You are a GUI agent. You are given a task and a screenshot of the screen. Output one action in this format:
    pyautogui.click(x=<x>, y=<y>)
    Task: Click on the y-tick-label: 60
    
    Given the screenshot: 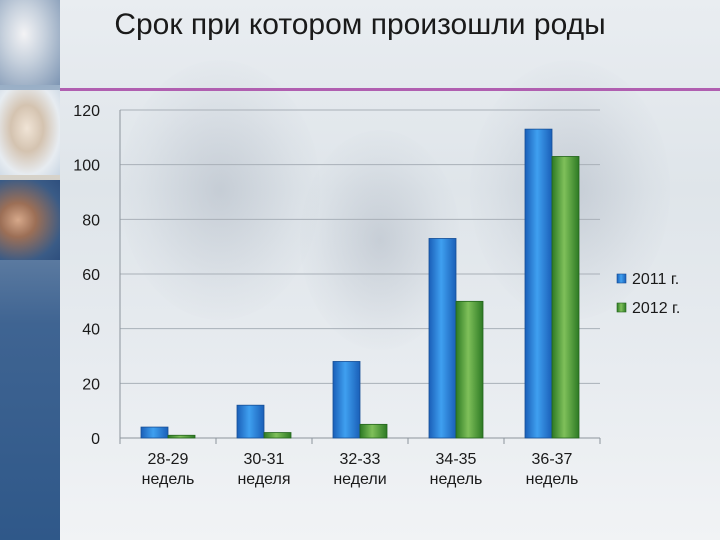 What is the action you would take?
    pyautogui.click(x=91, y=275)
    